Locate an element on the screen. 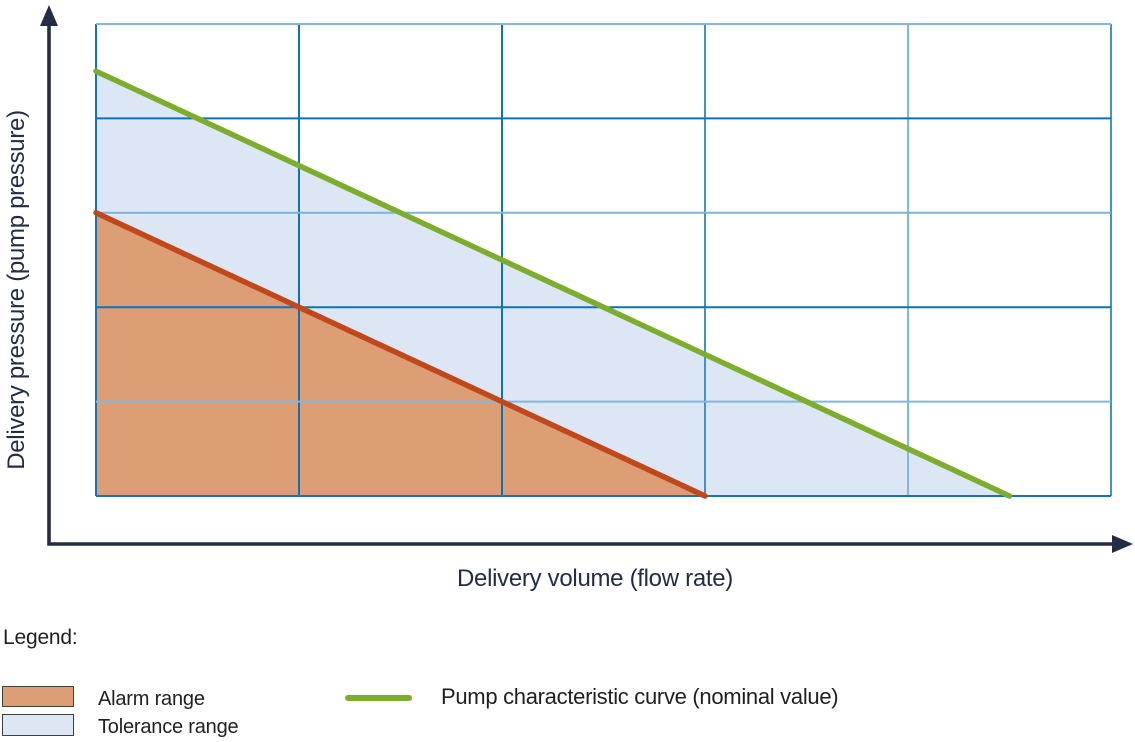 This screenshot has width=1135, height=742. tolerance-range-swatch is located at coordinates (38, 725).